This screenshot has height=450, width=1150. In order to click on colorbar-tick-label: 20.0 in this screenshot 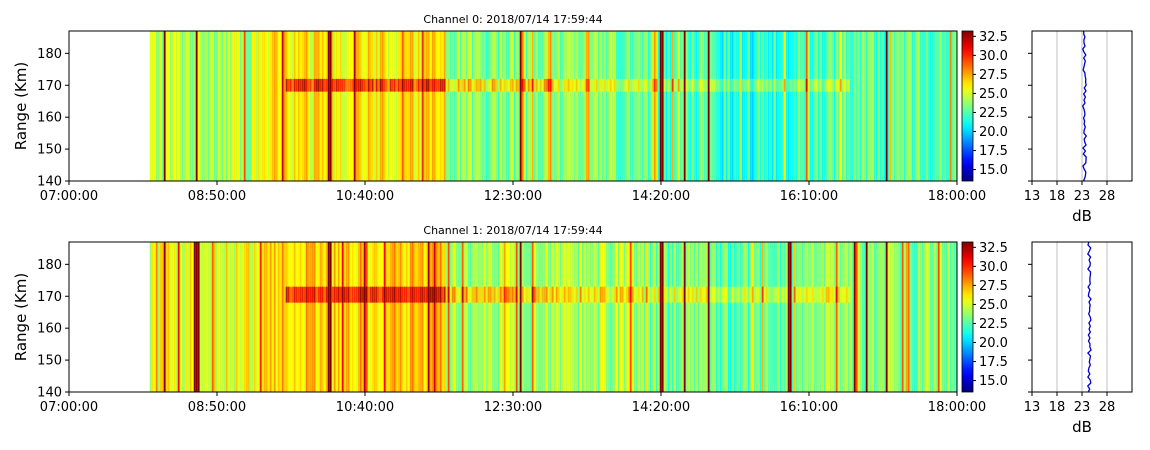, I will do `click(993, 343)`.